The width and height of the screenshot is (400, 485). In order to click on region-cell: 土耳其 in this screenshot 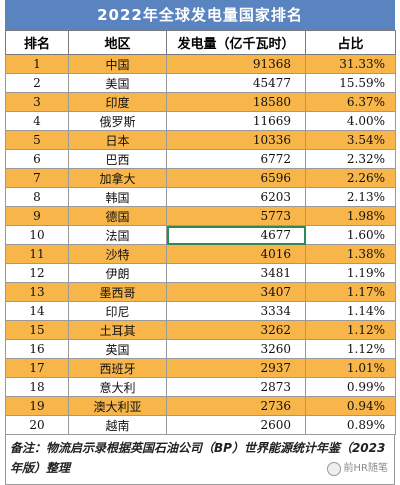, I will do `click(117, 330)`.